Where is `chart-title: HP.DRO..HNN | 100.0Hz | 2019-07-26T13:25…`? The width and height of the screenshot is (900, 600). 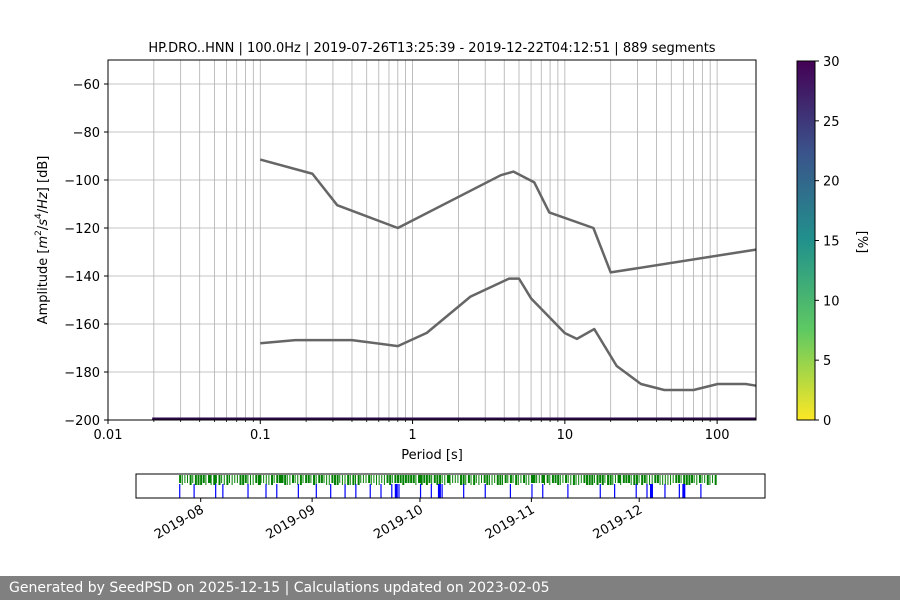
chart-title: HP.DRO..HNN | 100.0Hz | 2019-07-26T13:25… is located at coordinates (431, 48).